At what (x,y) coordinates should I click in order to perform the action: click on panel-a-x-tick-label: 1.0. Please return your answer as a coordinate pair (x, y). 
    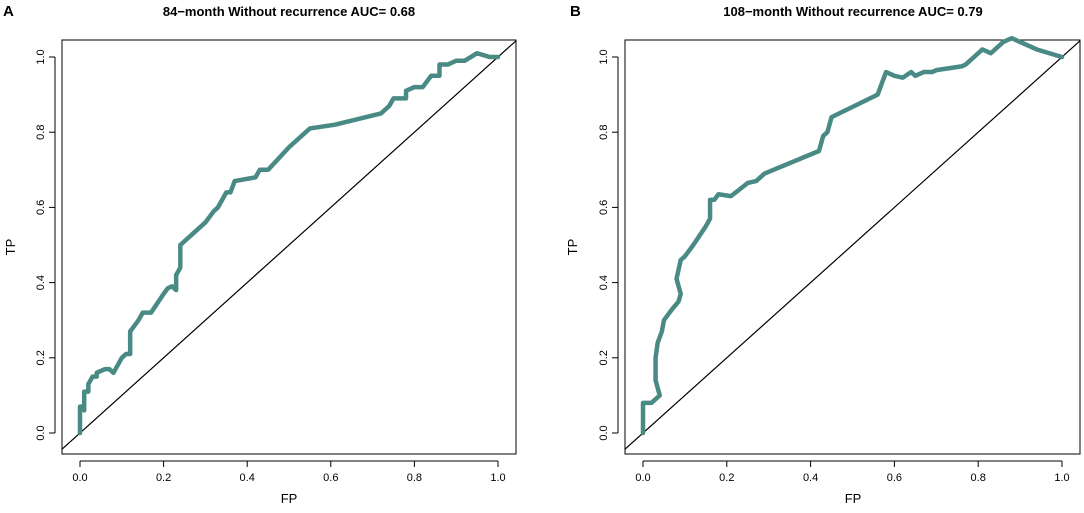
    Looking at the image, I should click on (497, 478).